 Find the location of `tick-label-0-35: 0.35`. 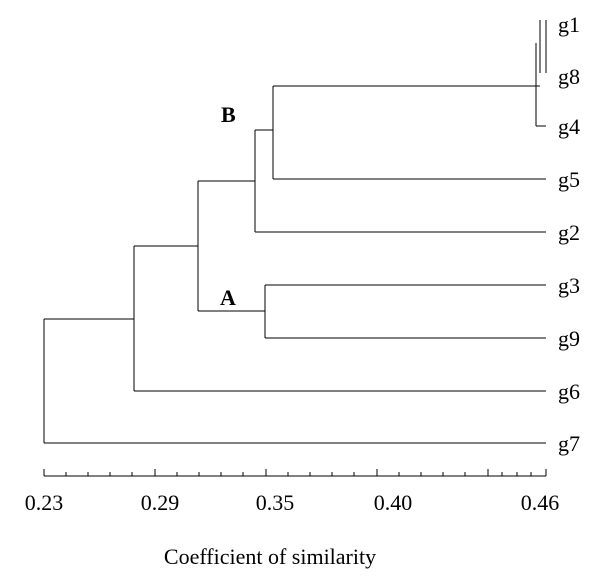

tick-label-0-35: 0.35 is located at coordinates (275, 502).